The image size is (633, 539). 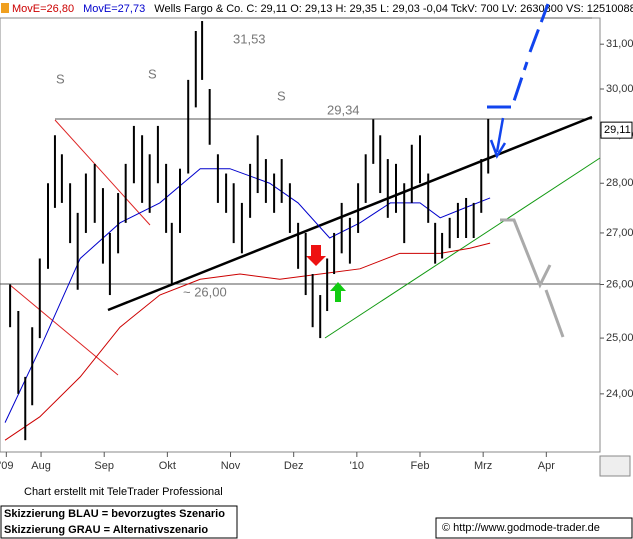 I want to click on x-tick-label: Sep, so click(x=104, y=466).